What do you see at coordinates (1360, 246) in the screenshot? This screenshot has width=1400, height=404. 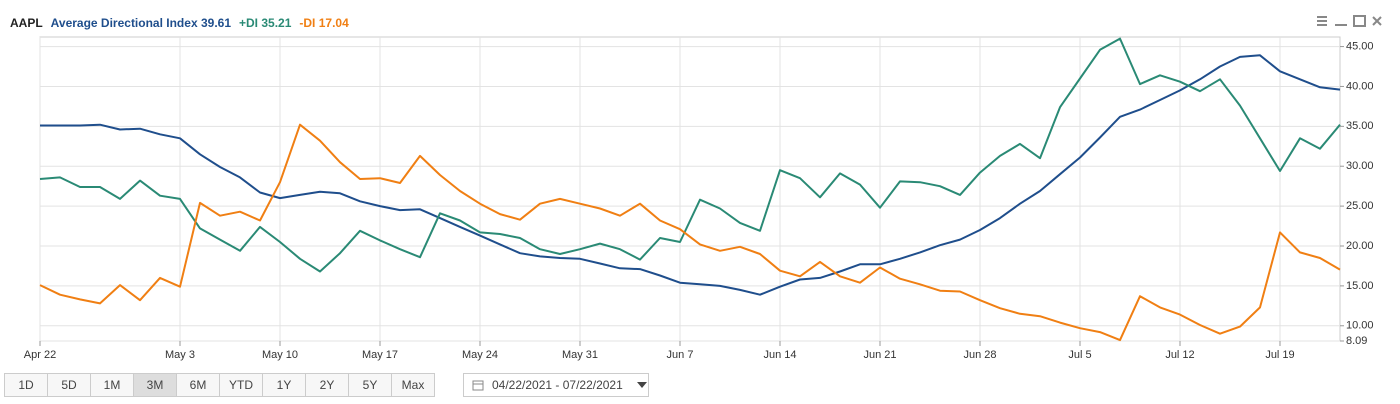 I see `y-tick-label: 20.00` at bounding box center [1360, 246].